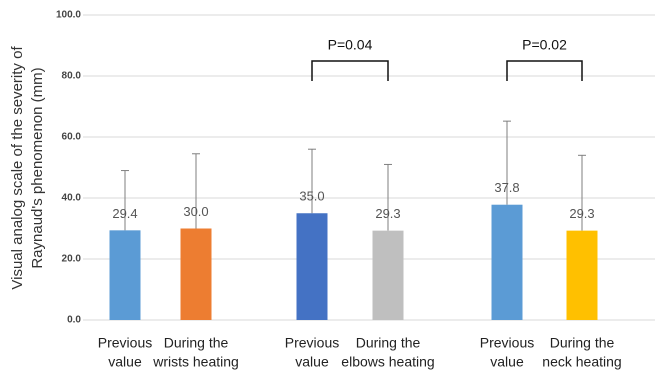  I want to click on p-value: P=0.02, so click(544, 45).